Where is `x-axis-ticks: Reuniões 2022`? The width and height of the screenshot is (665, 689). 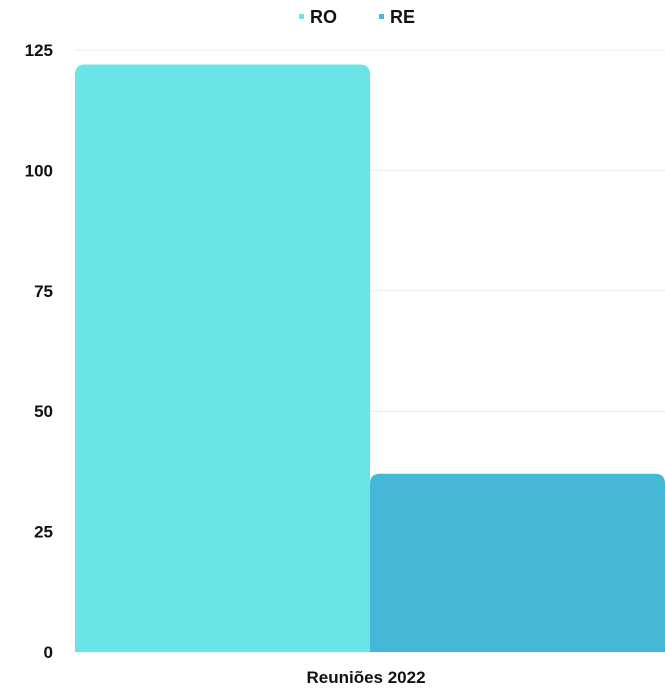 x-axis-ticks: Reuniões 2022 is located at coordinates (365, 677).